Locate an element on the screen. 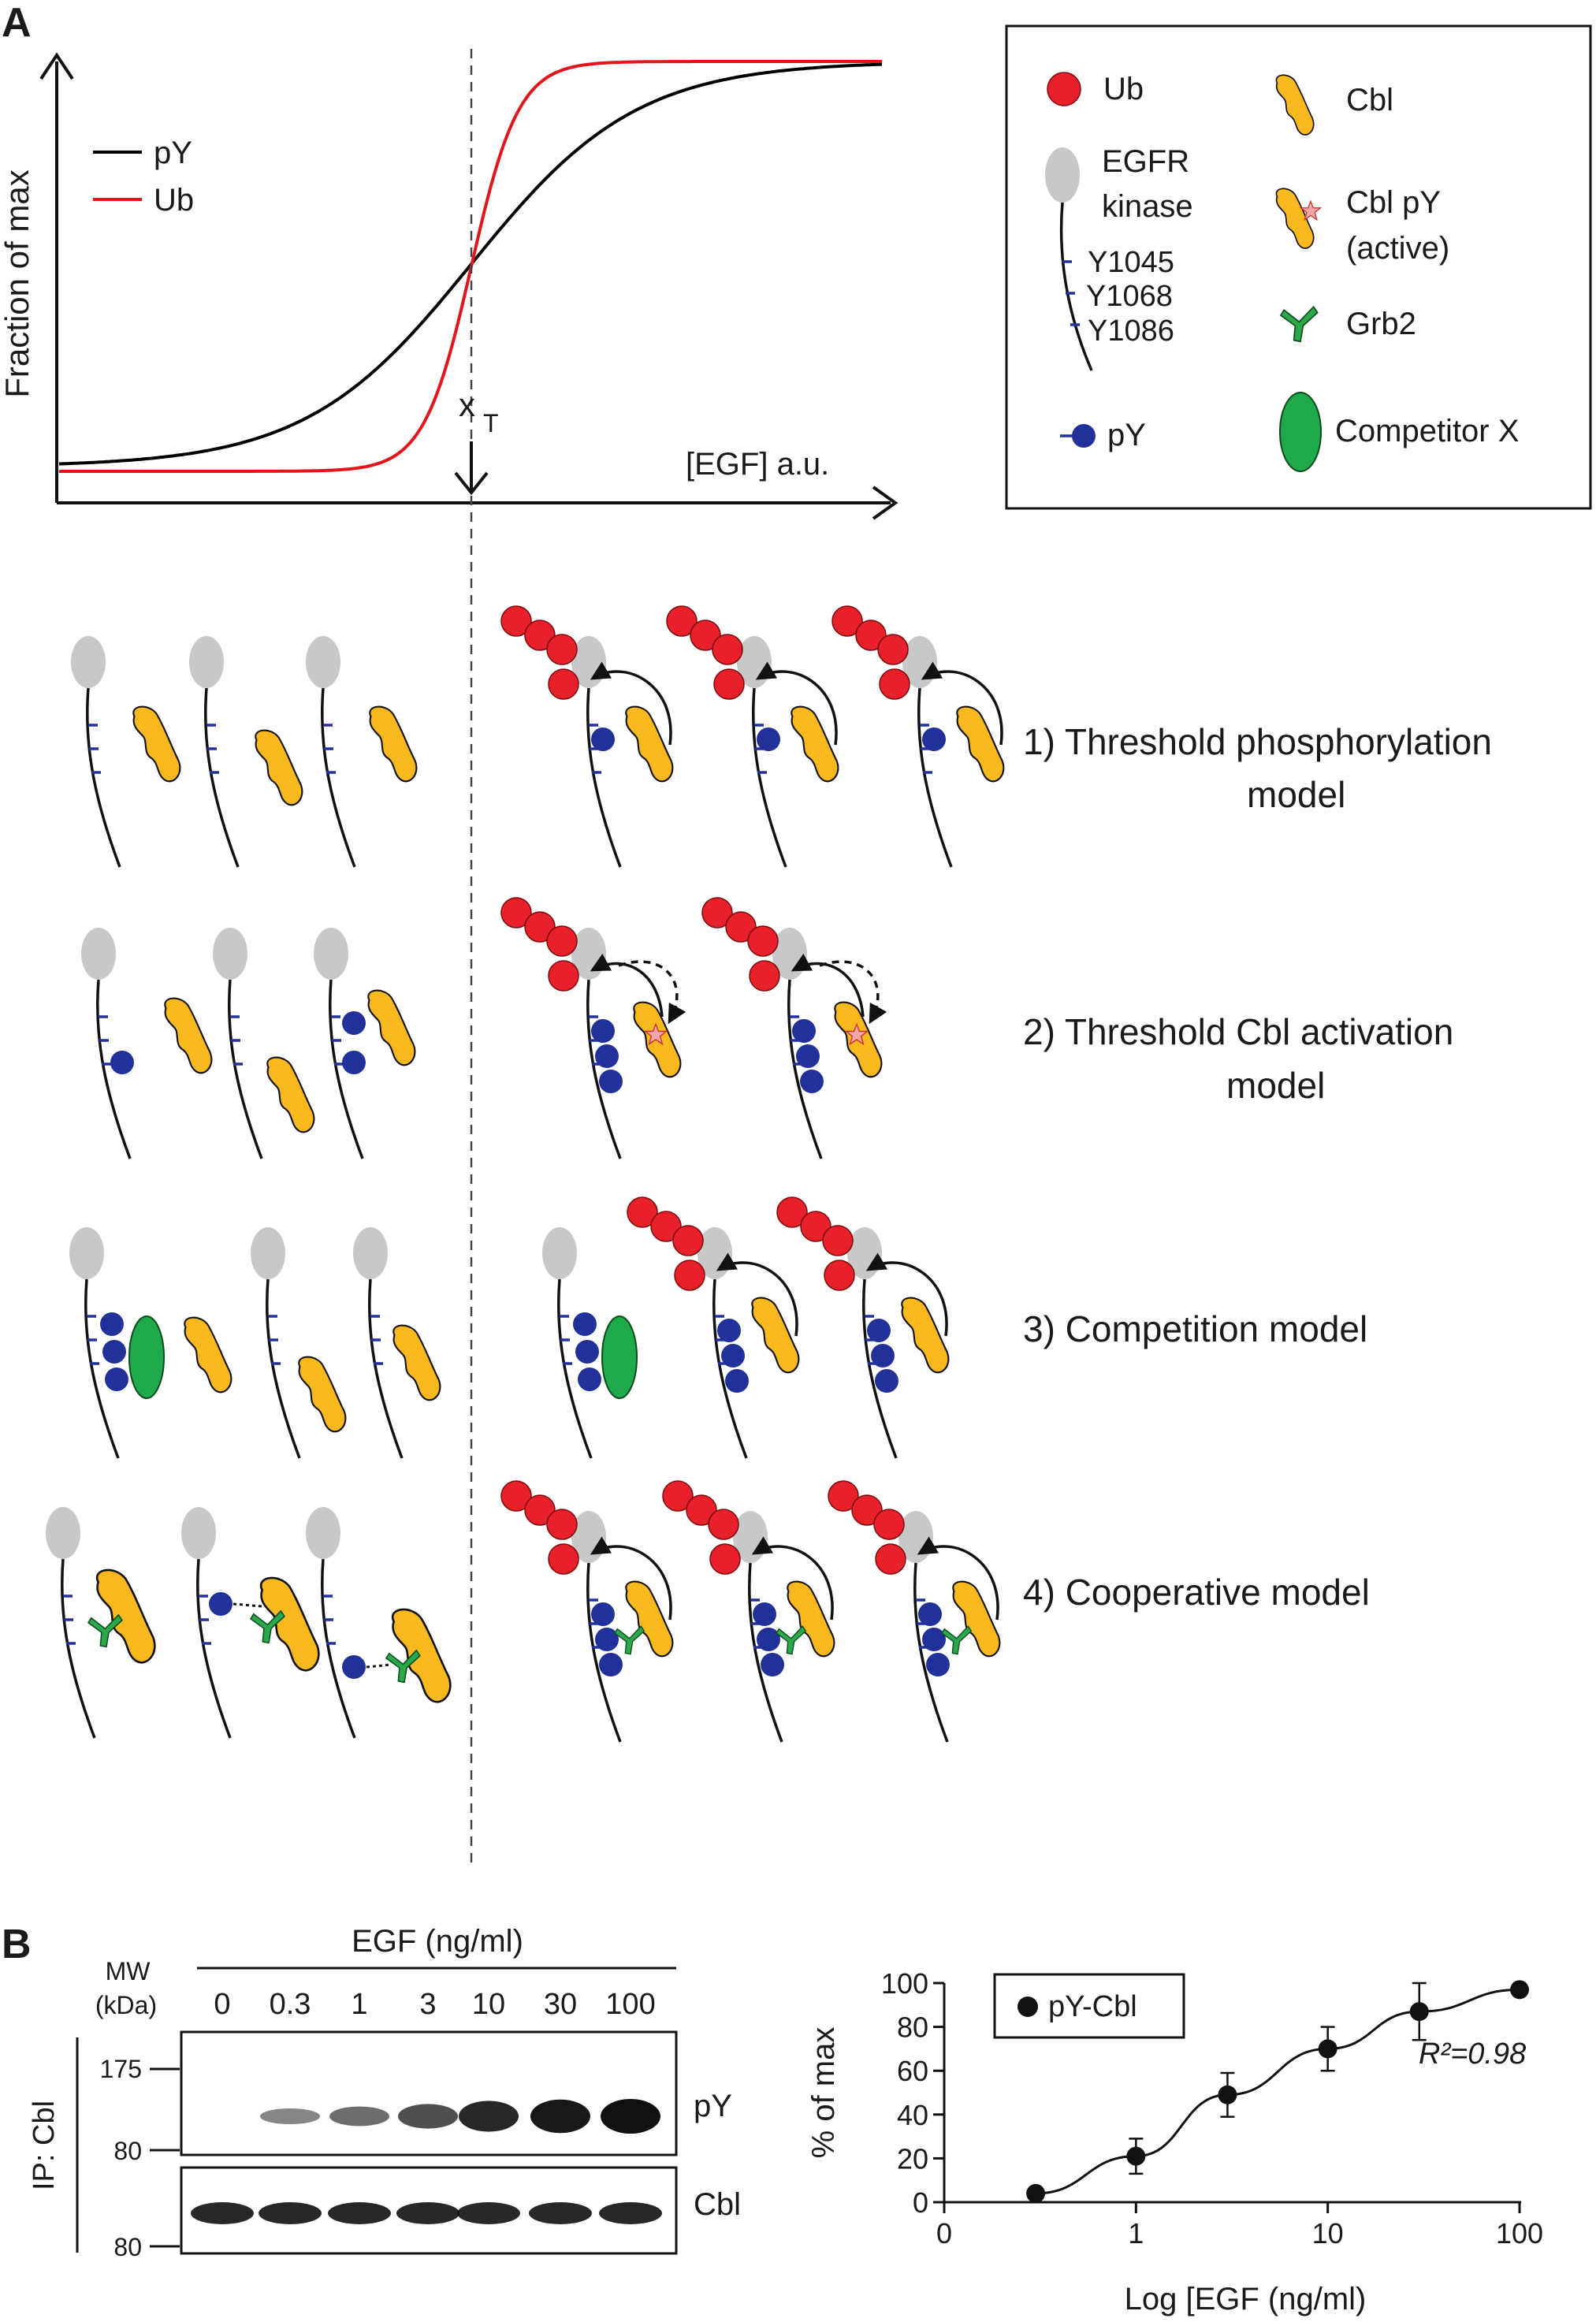 Image resolution: width=1596 pixels, height=2322 pixels. legend-ub-label: Ub is located at coordinates (174, 200).